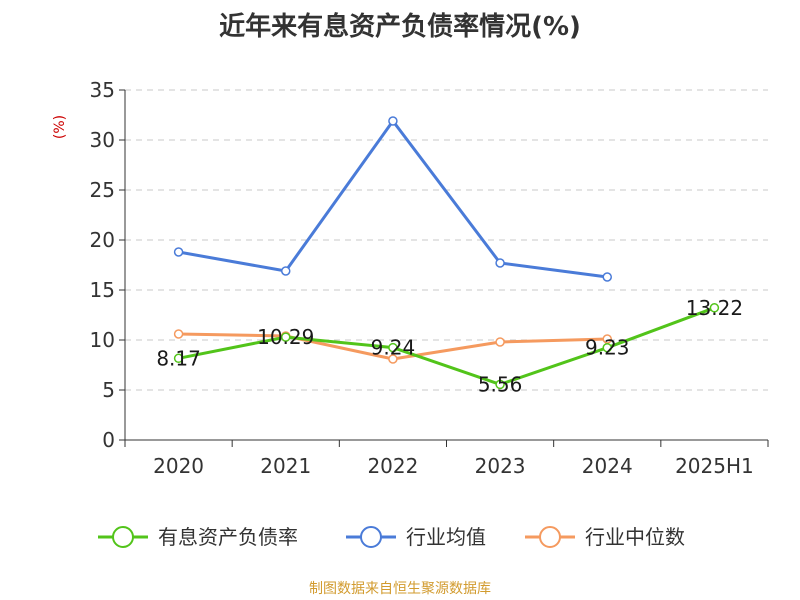  I want to click on data-label: 9.23, so click(607, 348).